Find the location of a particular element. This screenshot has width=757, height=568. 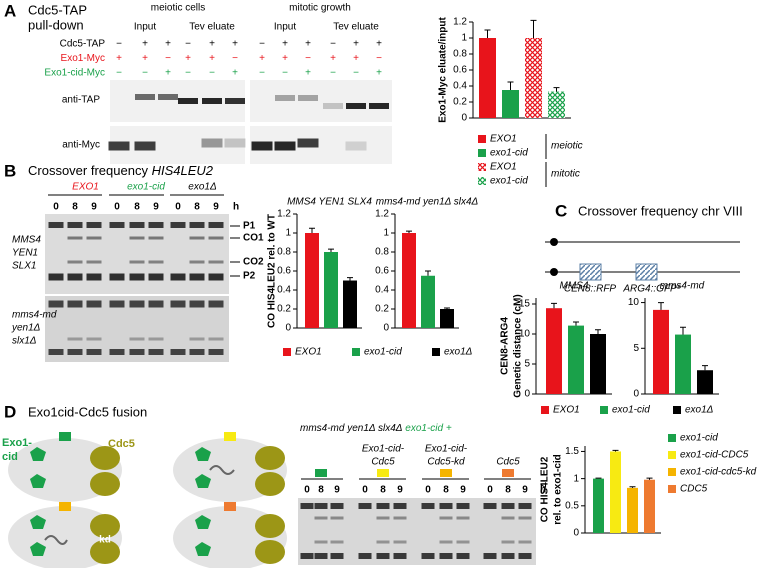

exo1-cid is located at coordinates (203, 454).